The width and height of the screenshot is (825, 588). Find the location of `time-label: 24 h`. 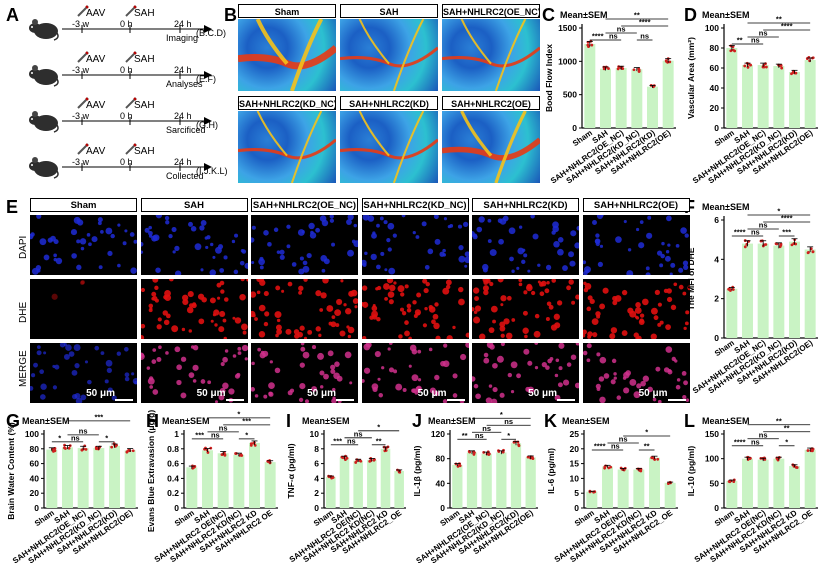

time-label: 24 h is located at coordinates (183, 24).